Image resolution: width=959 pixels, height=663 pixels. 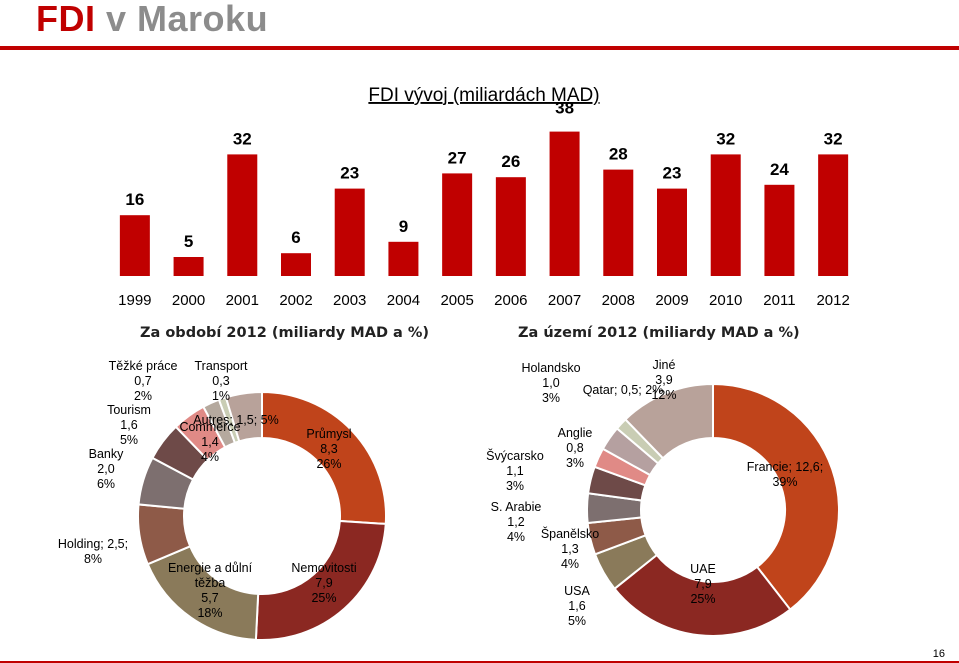 What do you see at coordinates (833, 215) in the screenshot?
I see `bar-2012` at bounding box center [833, 215].